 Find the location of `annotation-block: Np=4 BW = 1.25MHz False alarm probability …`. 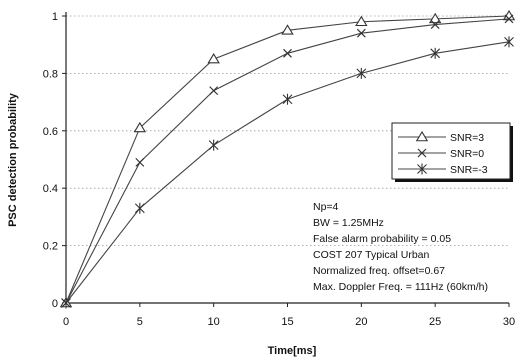

annotation-block: Np=4 BW = 1.25MHz False alarm probability … is located at coordinates (400, 247).